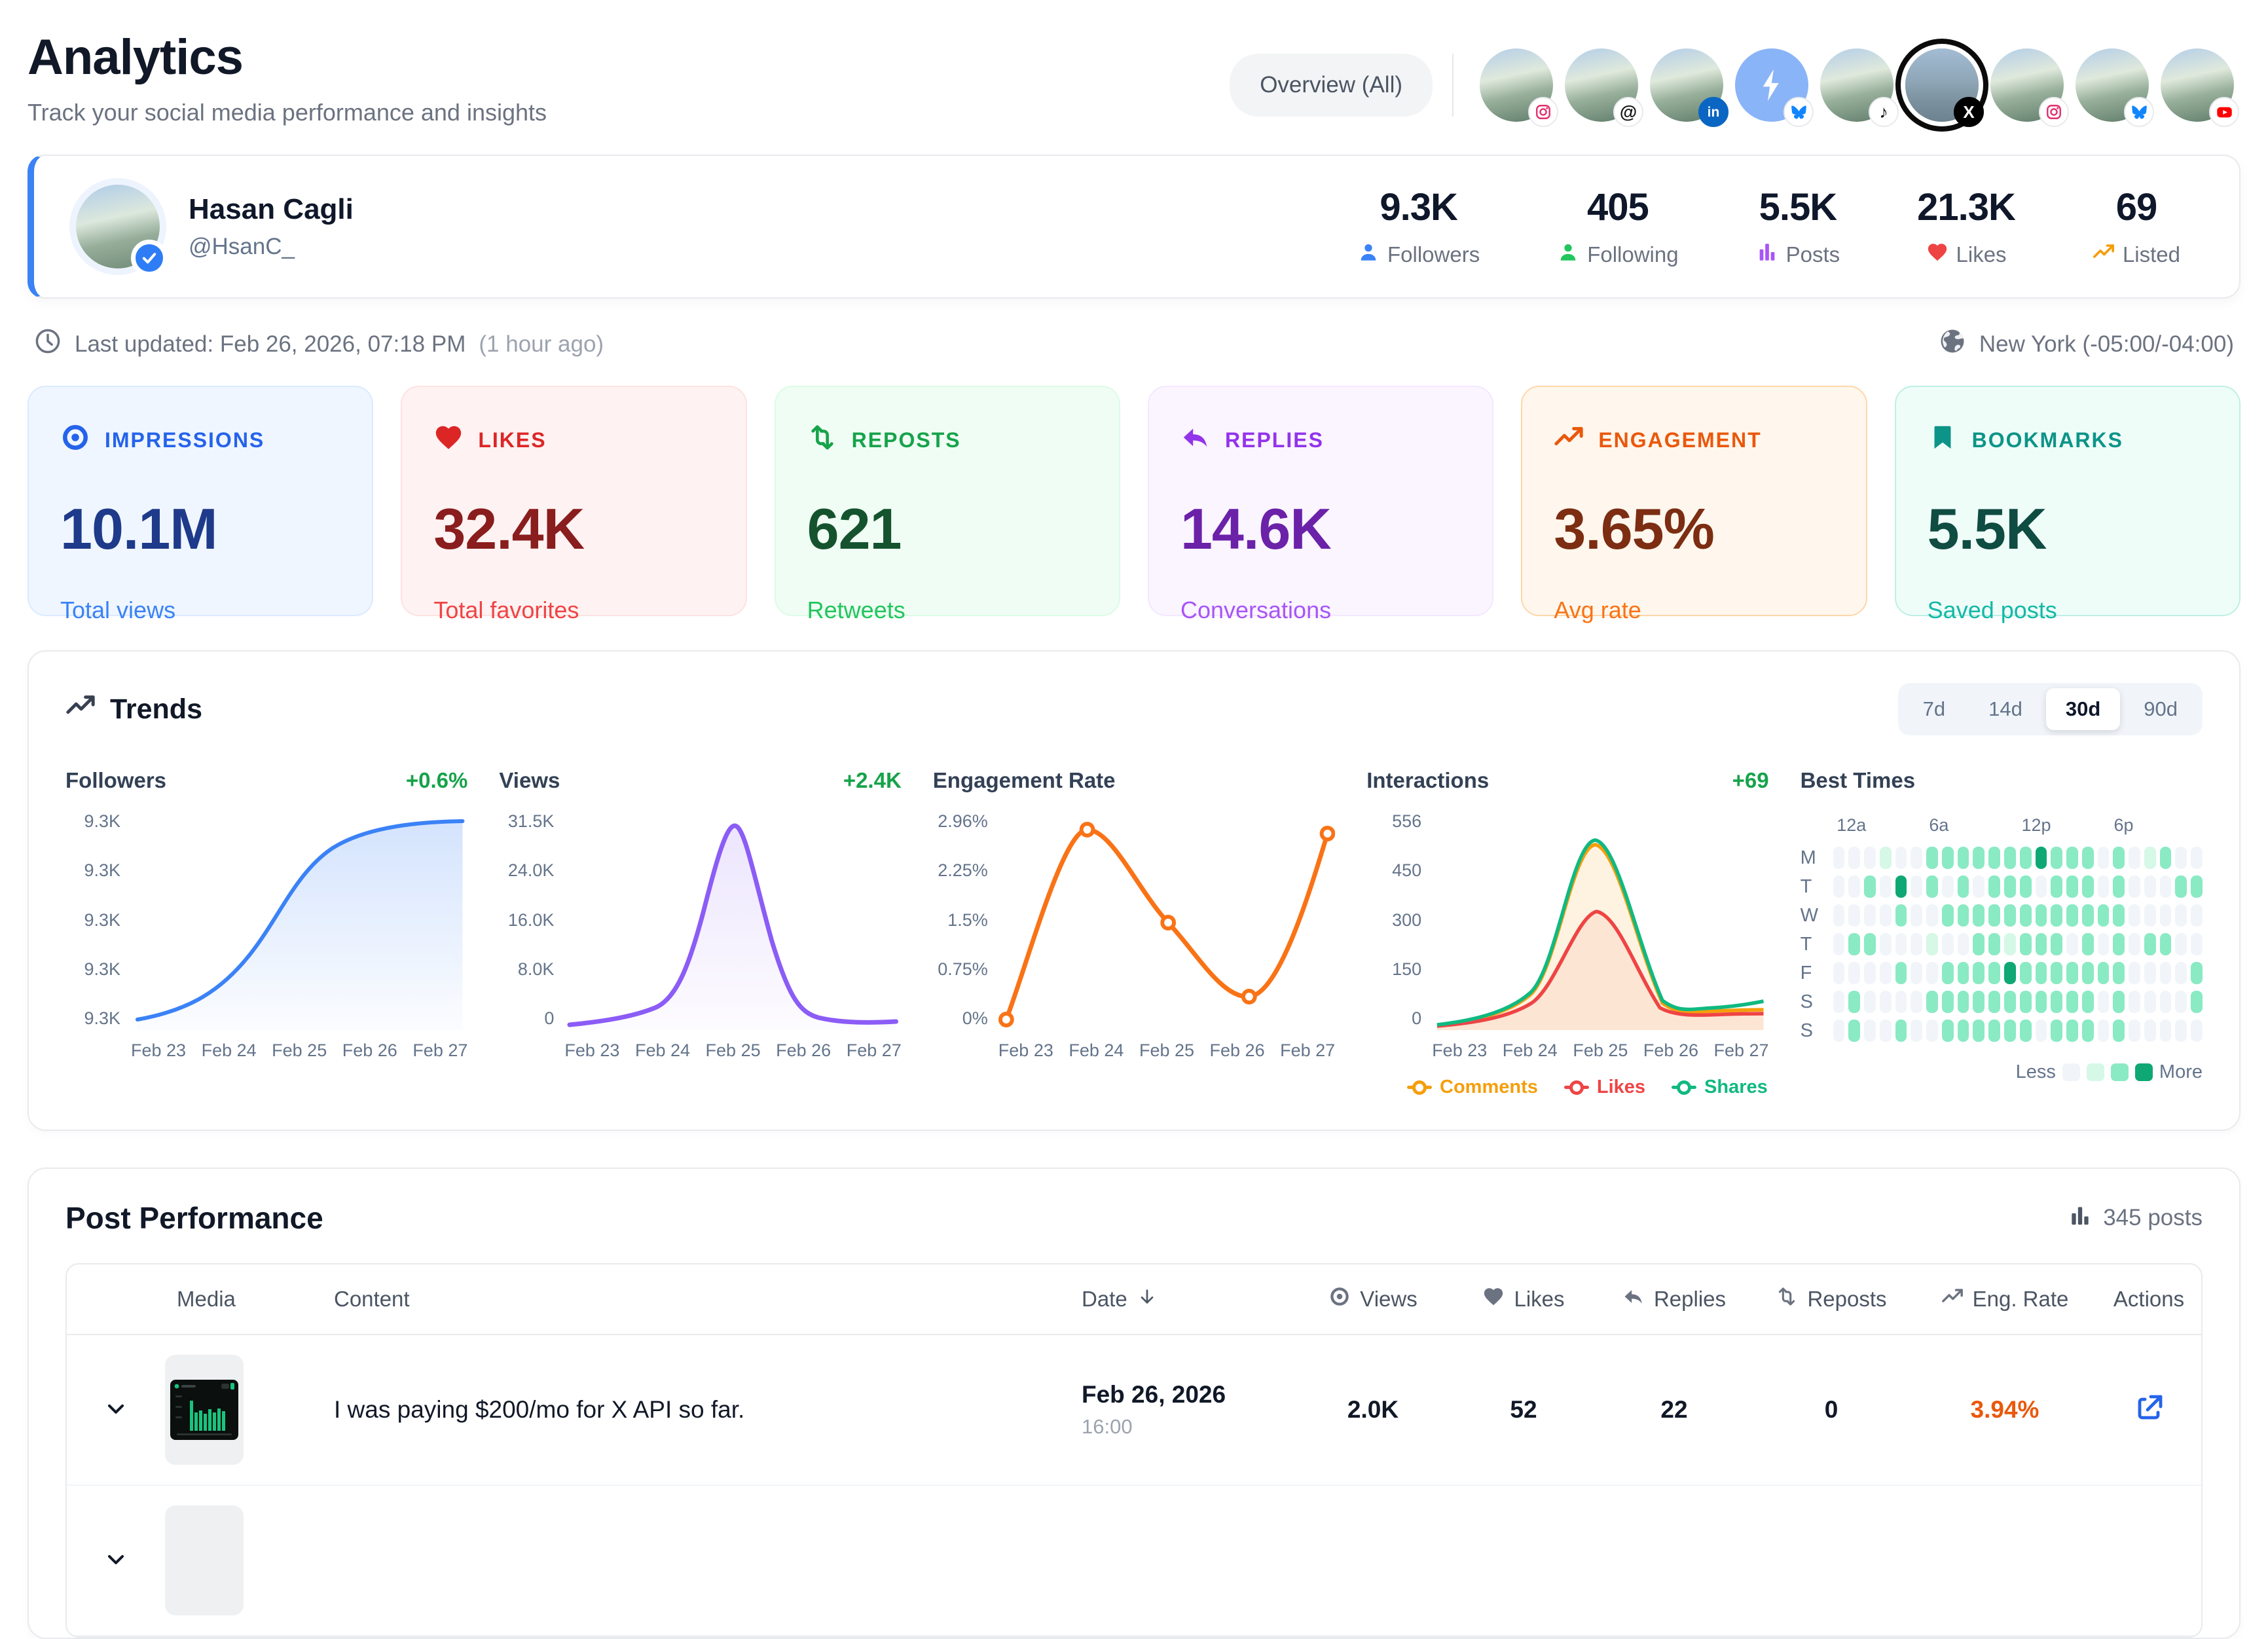 This screenshot has height=1639, width=2268. Describe the element at coordinates (116, 1410) in the screenshot. I see `expand-chevron-icon` at that location.